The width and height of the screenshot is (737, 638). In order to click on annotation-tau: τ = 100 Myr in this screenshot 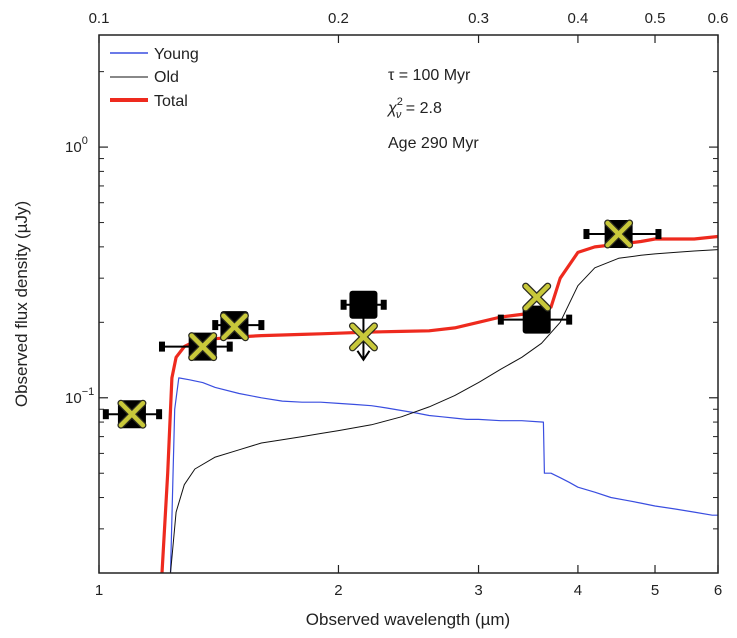, I will do `click(429, 75)`.